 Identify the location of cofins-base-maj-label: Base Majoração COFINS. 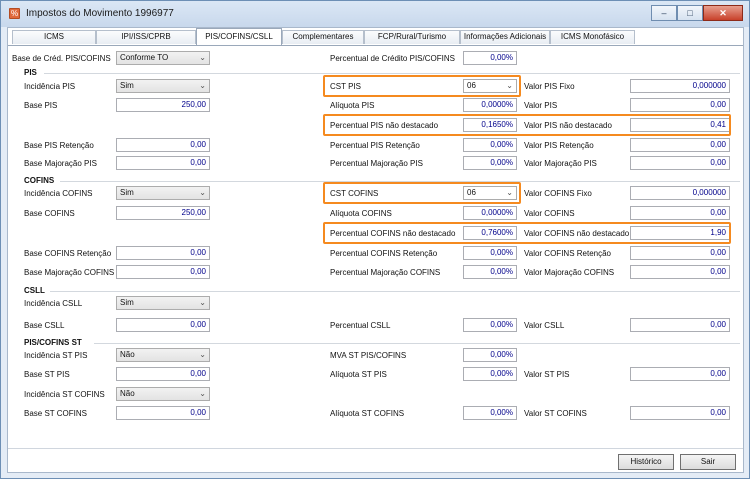
(69, 272).